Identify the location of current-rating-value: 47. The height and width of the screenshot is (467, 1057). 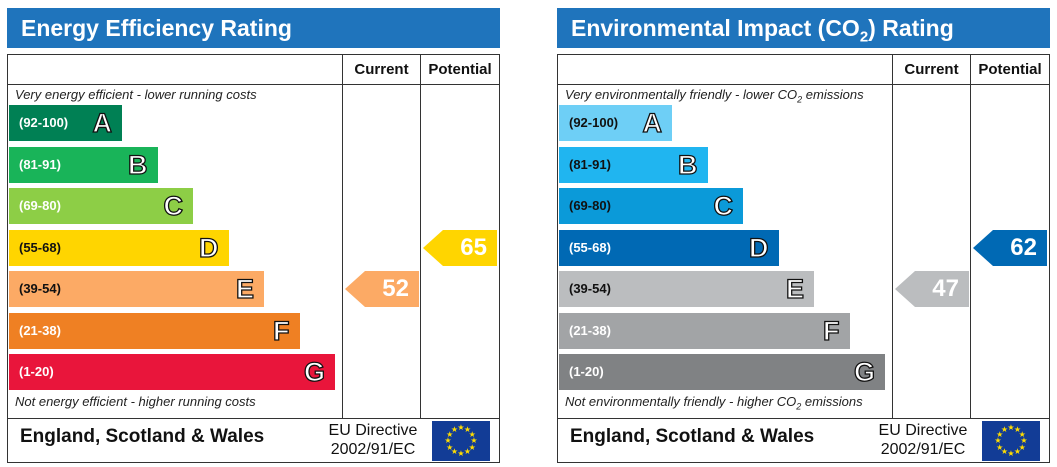
(945, 288).